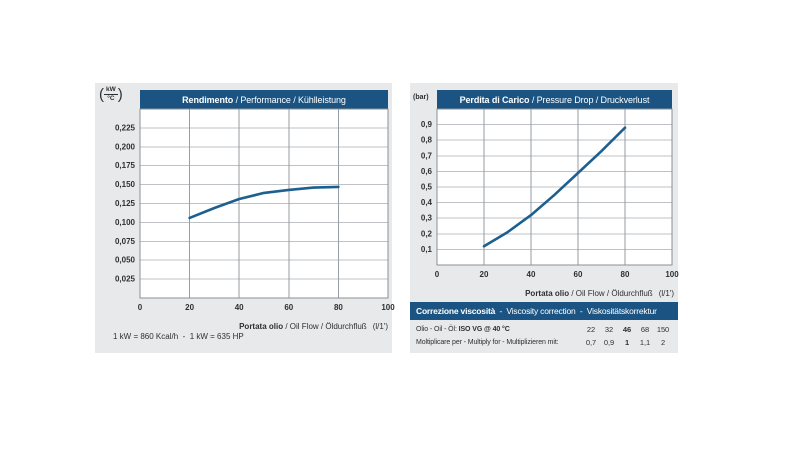 The width and height of the screenshot is (800, 450). I want to click on title-bold: Perdita di Carico, so click(494, 99).